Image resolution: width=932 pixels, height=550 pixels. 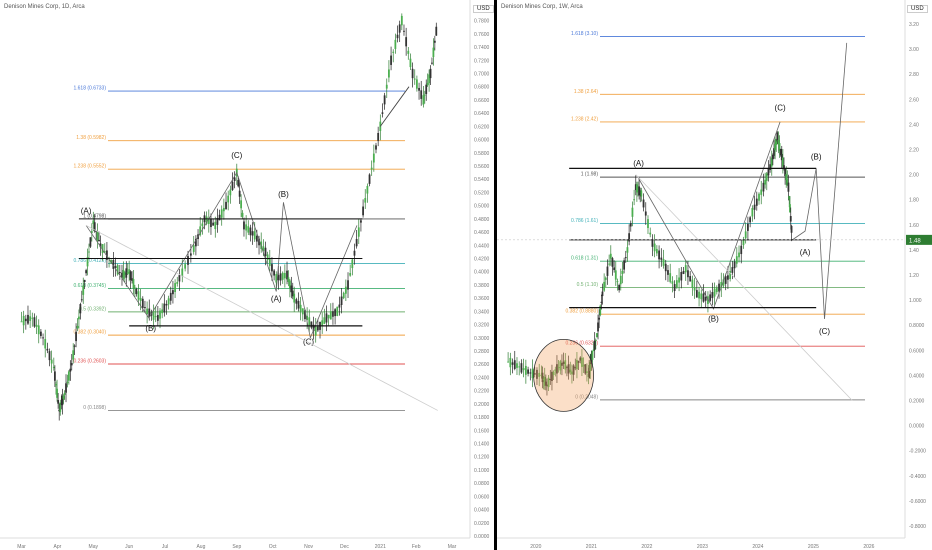 I want to click on fib-level-label: 0.5 (1.10), so click(x=588, y=285).